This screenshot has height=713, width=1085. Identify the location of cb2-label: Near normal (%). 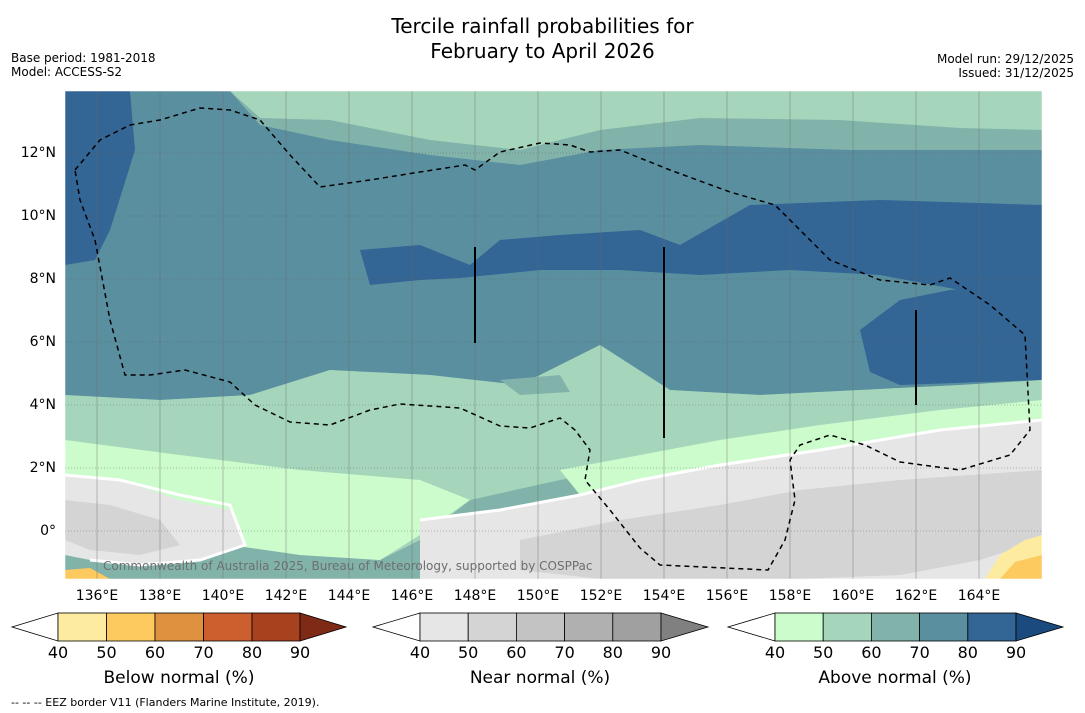
(540, 678).